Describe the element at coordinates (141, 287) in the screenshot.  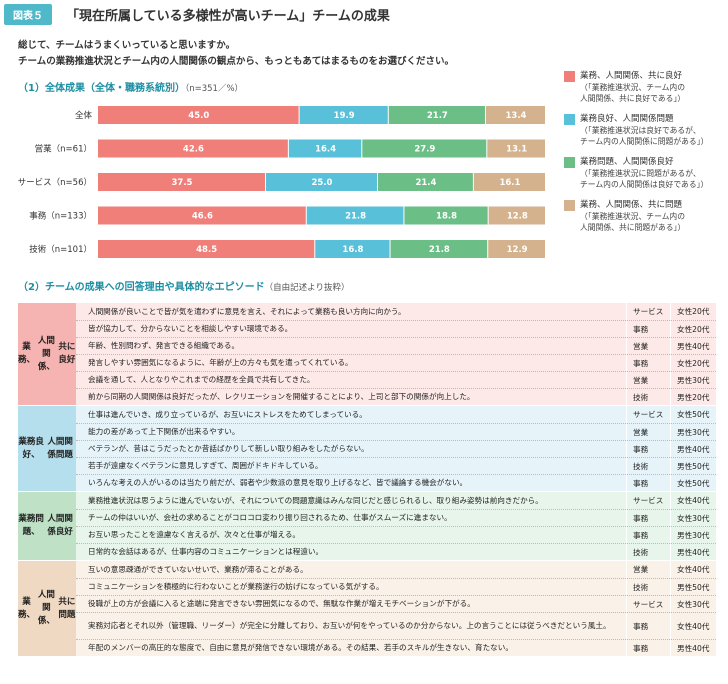
I see `section2-title-text: （2）チームの成果への回答理由や具体的なエピソード` at that location.